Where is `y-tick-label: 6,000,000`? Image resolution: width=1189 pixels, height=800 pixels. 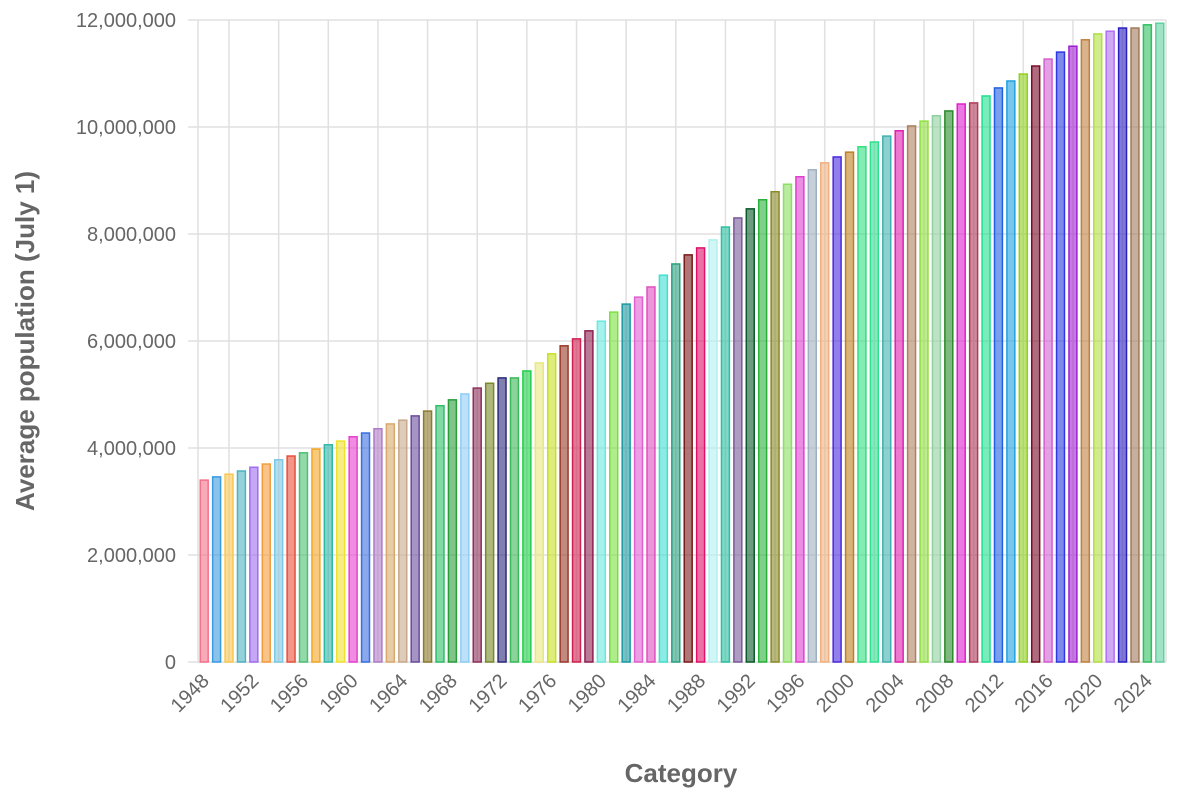
y-tick-label: 6,000,000 is located at coordinates (131, 342).